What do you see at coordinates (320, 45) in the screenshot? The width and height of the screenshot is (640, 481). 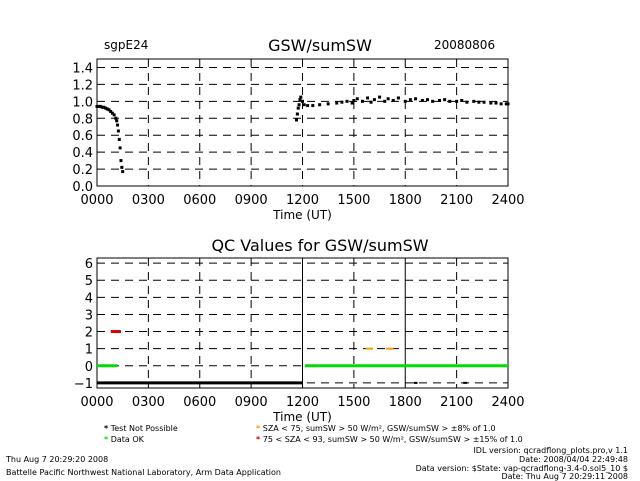 I see `chart-title-ratio: GSW/sumSW` at bounding box center [320, 45].